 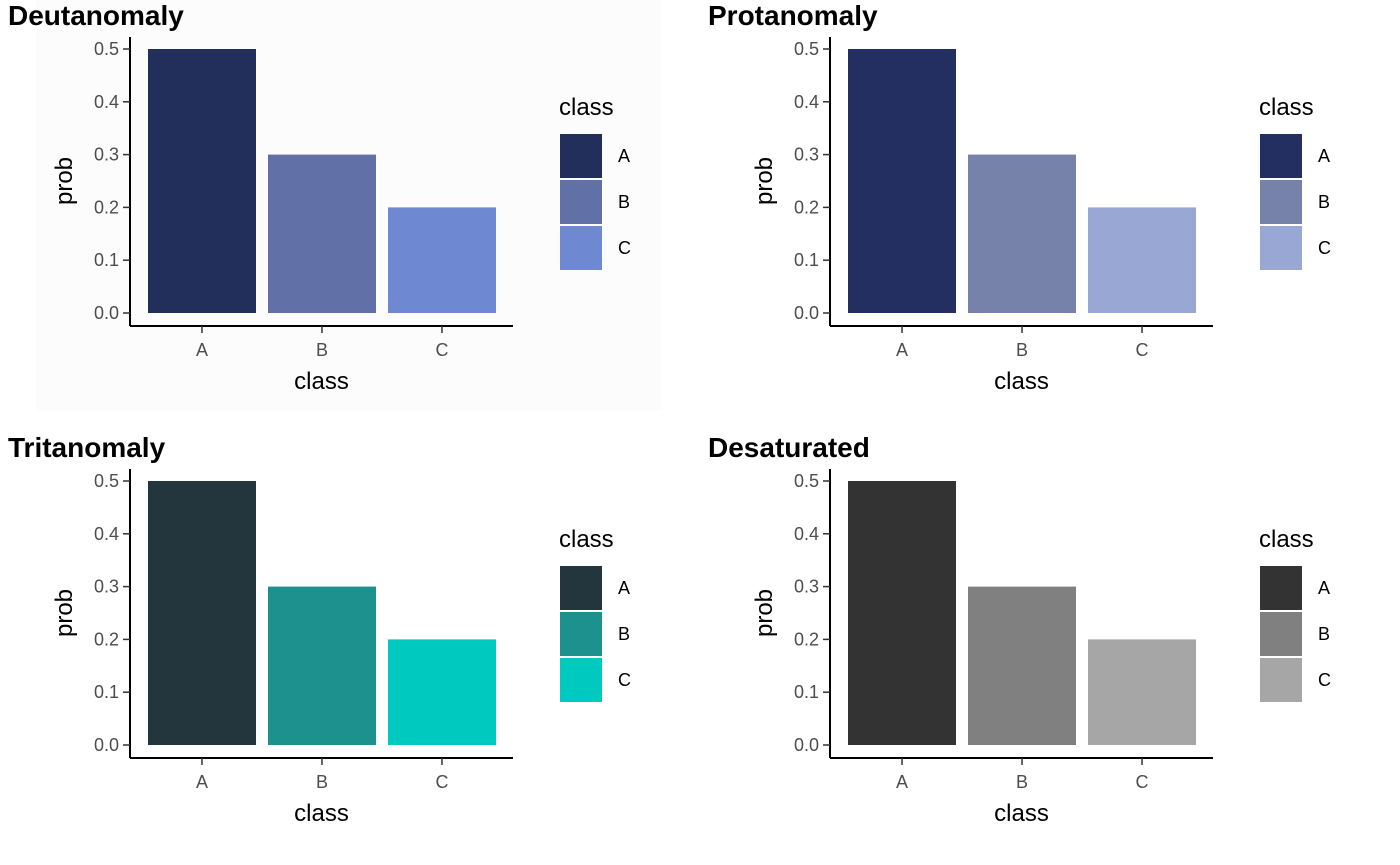 What do you see at coordinates (87, 447) in the screenshot?
I see `chart-title: Tritanomaly` at bounding box center [87, 447].